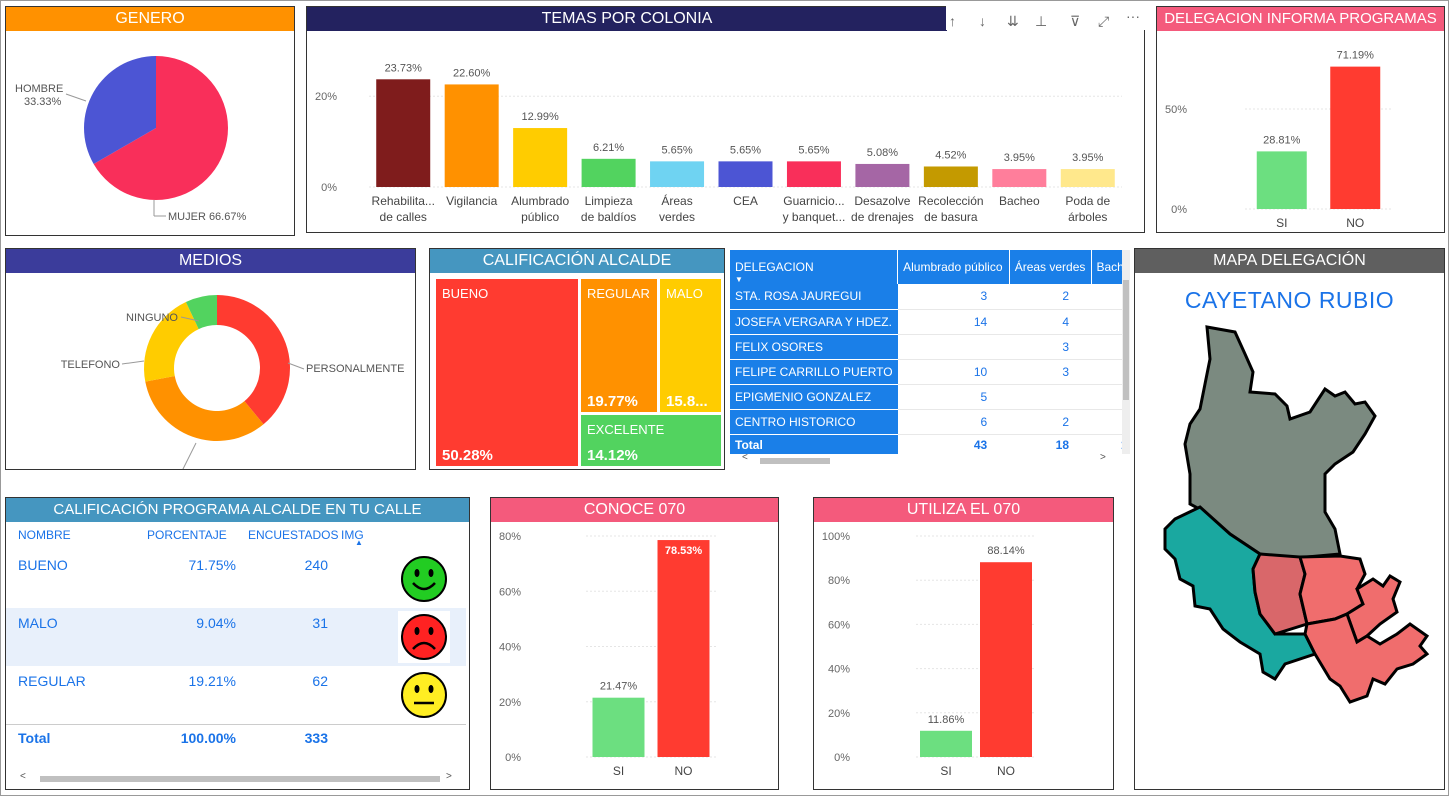 Image resolution: width=1449 pixels, height=796 pixels. I want to click on horizontal-scrollbar: < >, so click(926, 458).